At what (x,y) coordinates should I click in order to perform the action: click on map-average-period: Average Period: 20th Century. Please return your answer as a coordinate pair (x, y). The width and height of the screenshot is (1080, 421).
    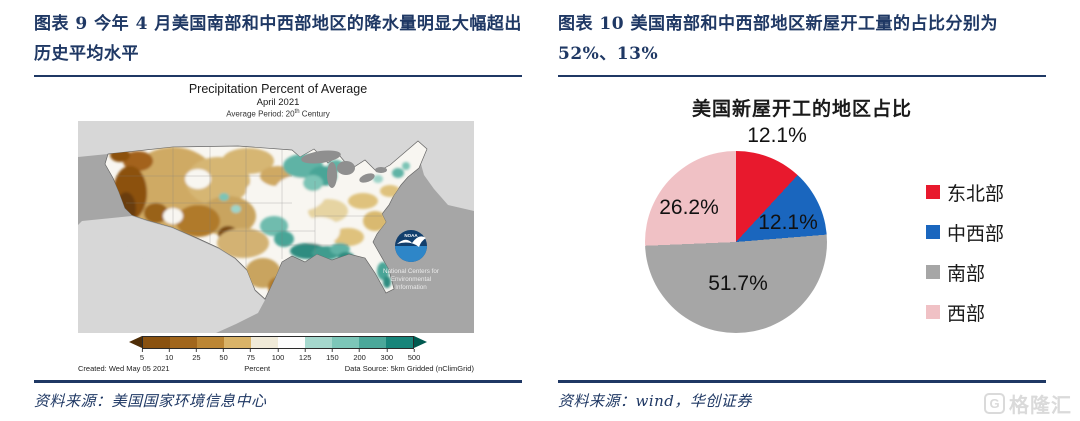
    Looking at the image, I should click on (278, 113).